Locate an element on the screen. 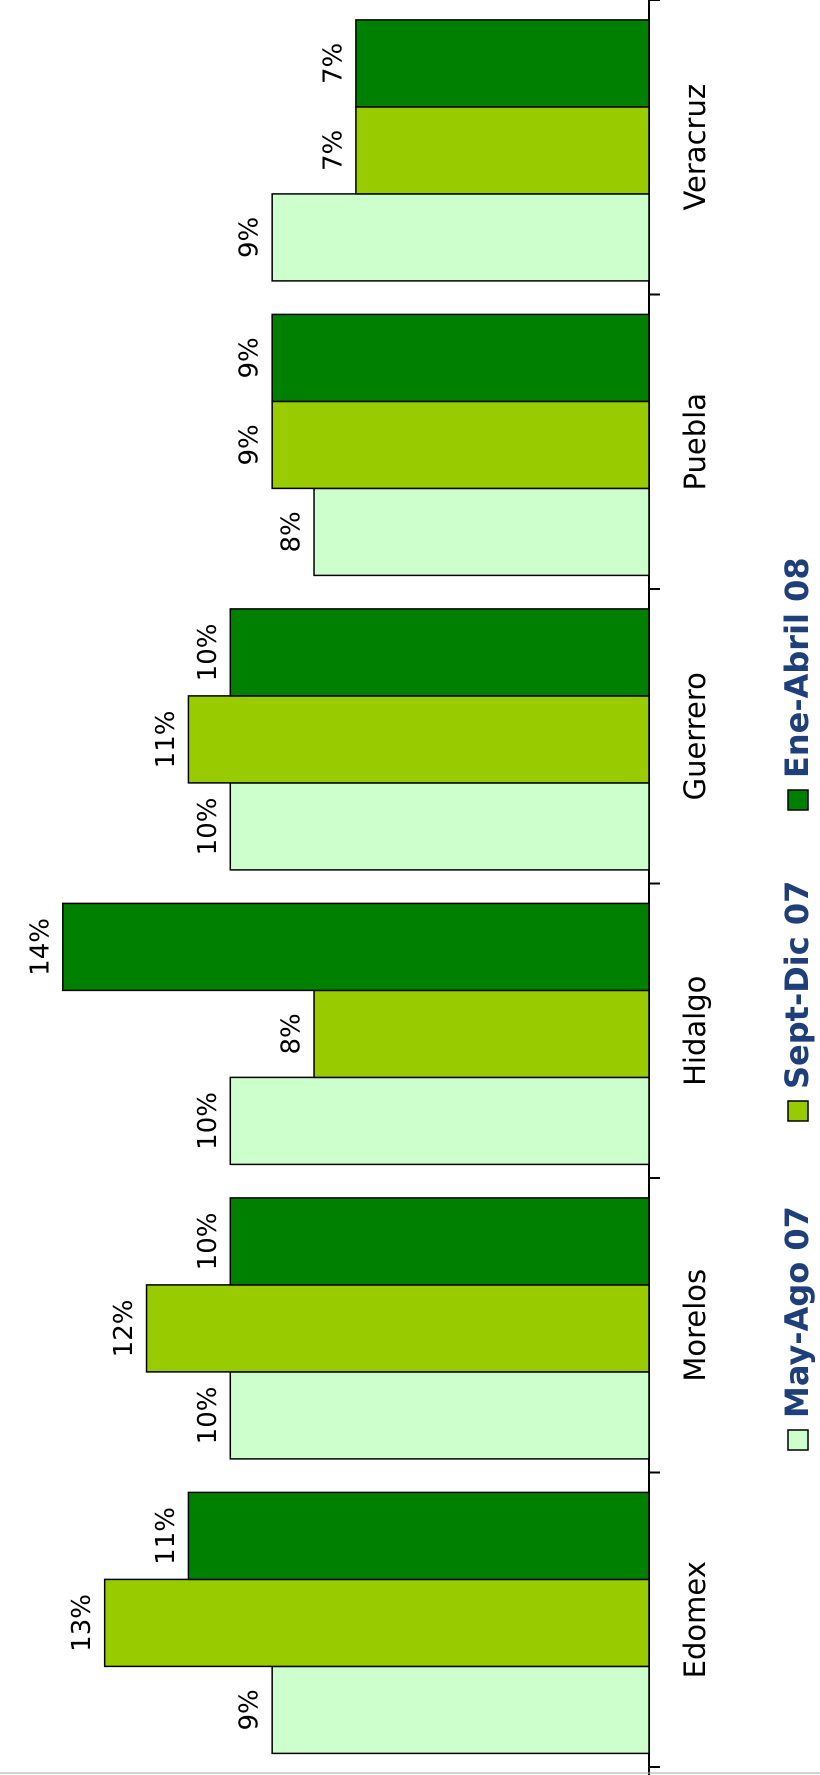 Image resolution: width=820 pixels, height=1775 pixels. x-tick-label: Puebla is located at coordinates (695, 441).